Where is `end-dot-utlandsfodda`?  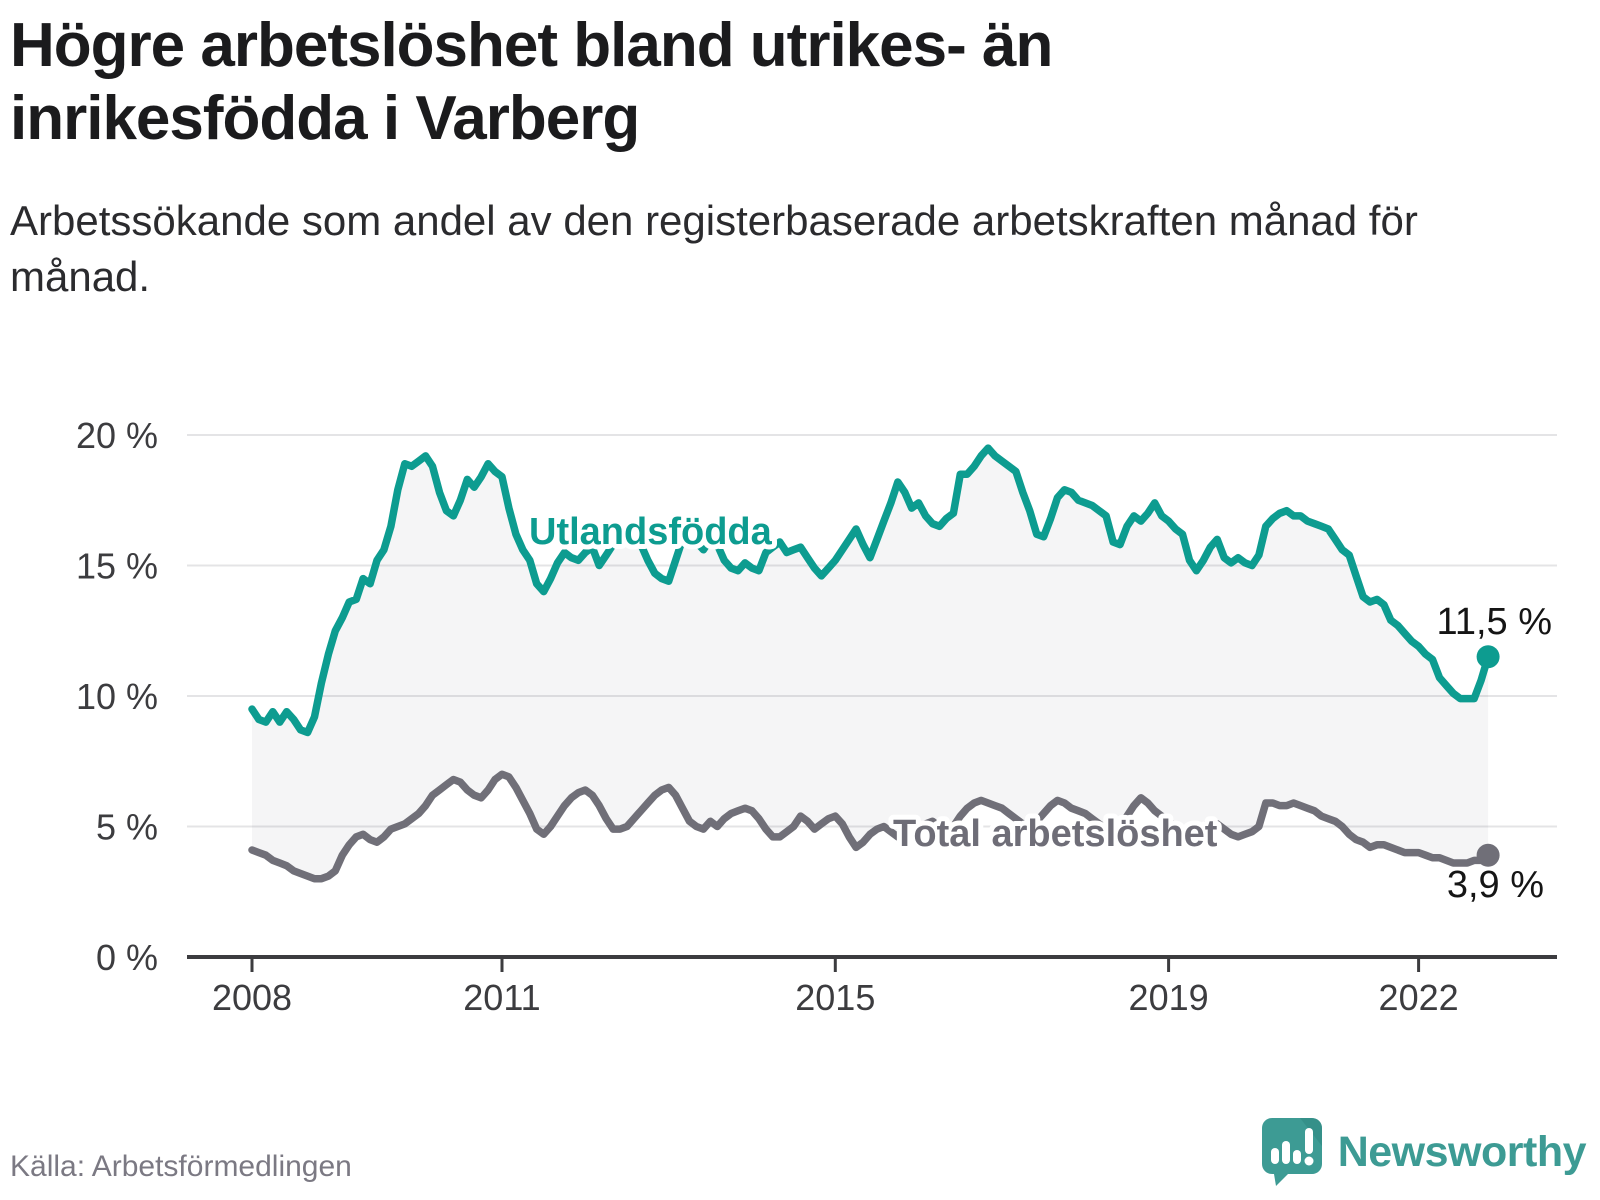
end-dot-utlandsfodda is located at coordinates (1488, 657).